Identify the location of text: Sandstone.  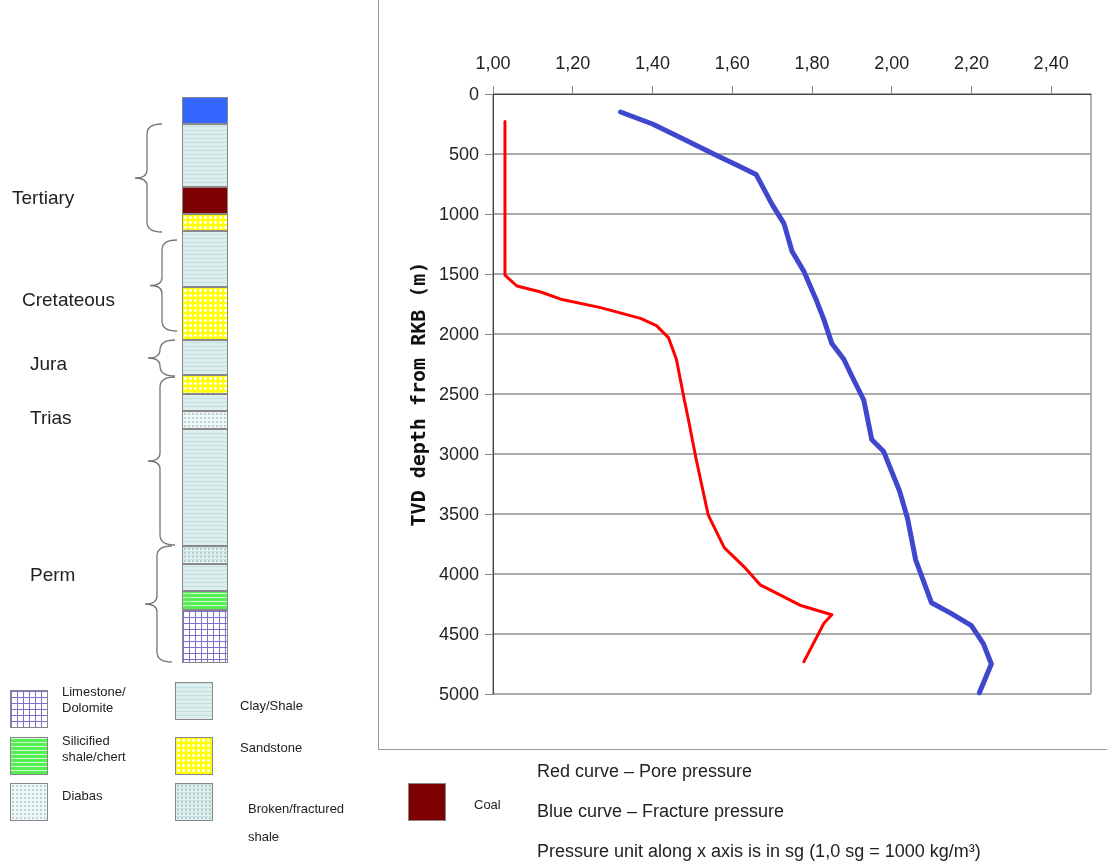
(271, 748).